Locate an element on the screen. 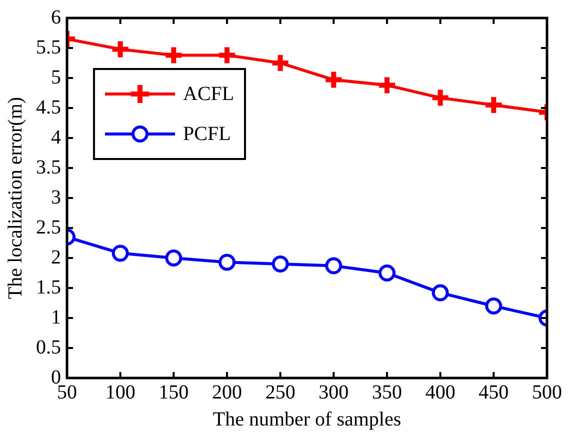 The height and width of the screenshot is (432, 577). y-tick-label: 5 is located at coordinates (56, 77).